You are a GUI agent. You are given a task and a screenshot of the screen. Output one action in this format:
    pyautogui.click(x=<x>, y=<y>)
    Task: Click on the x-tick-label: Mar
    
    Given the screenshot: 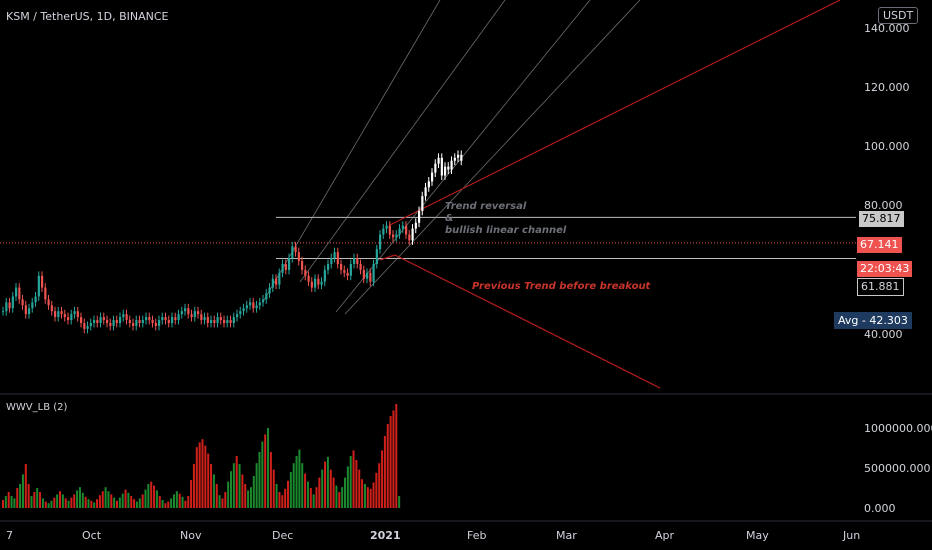 What is the action you would take?
    pyautogui.click(x=566, y=535)
    